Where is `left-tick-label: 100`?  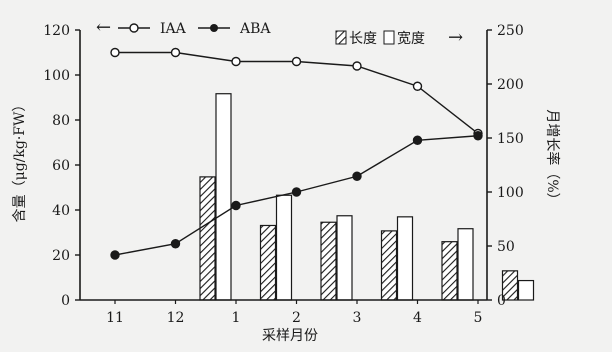 left-tick-label: 100 is located at coordinates (56, 76).